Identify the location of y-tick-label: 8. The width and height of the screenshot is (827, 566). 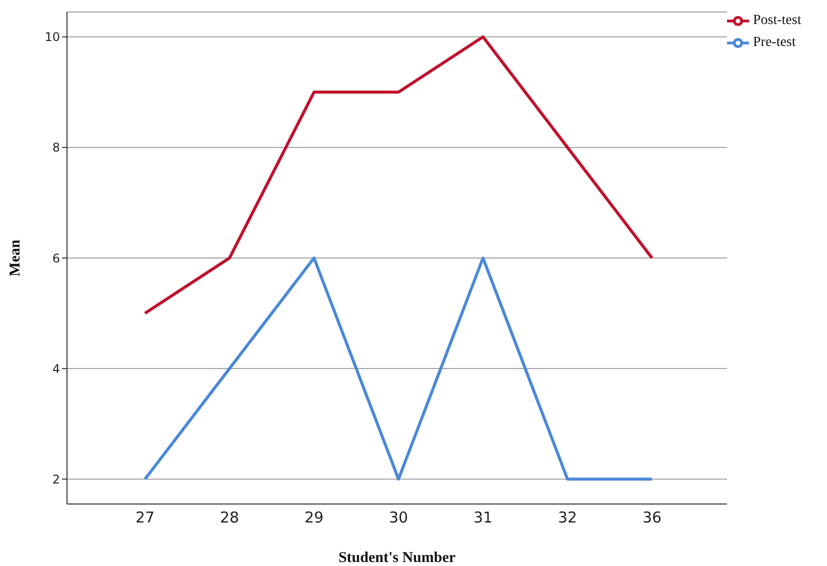
(56, 147).